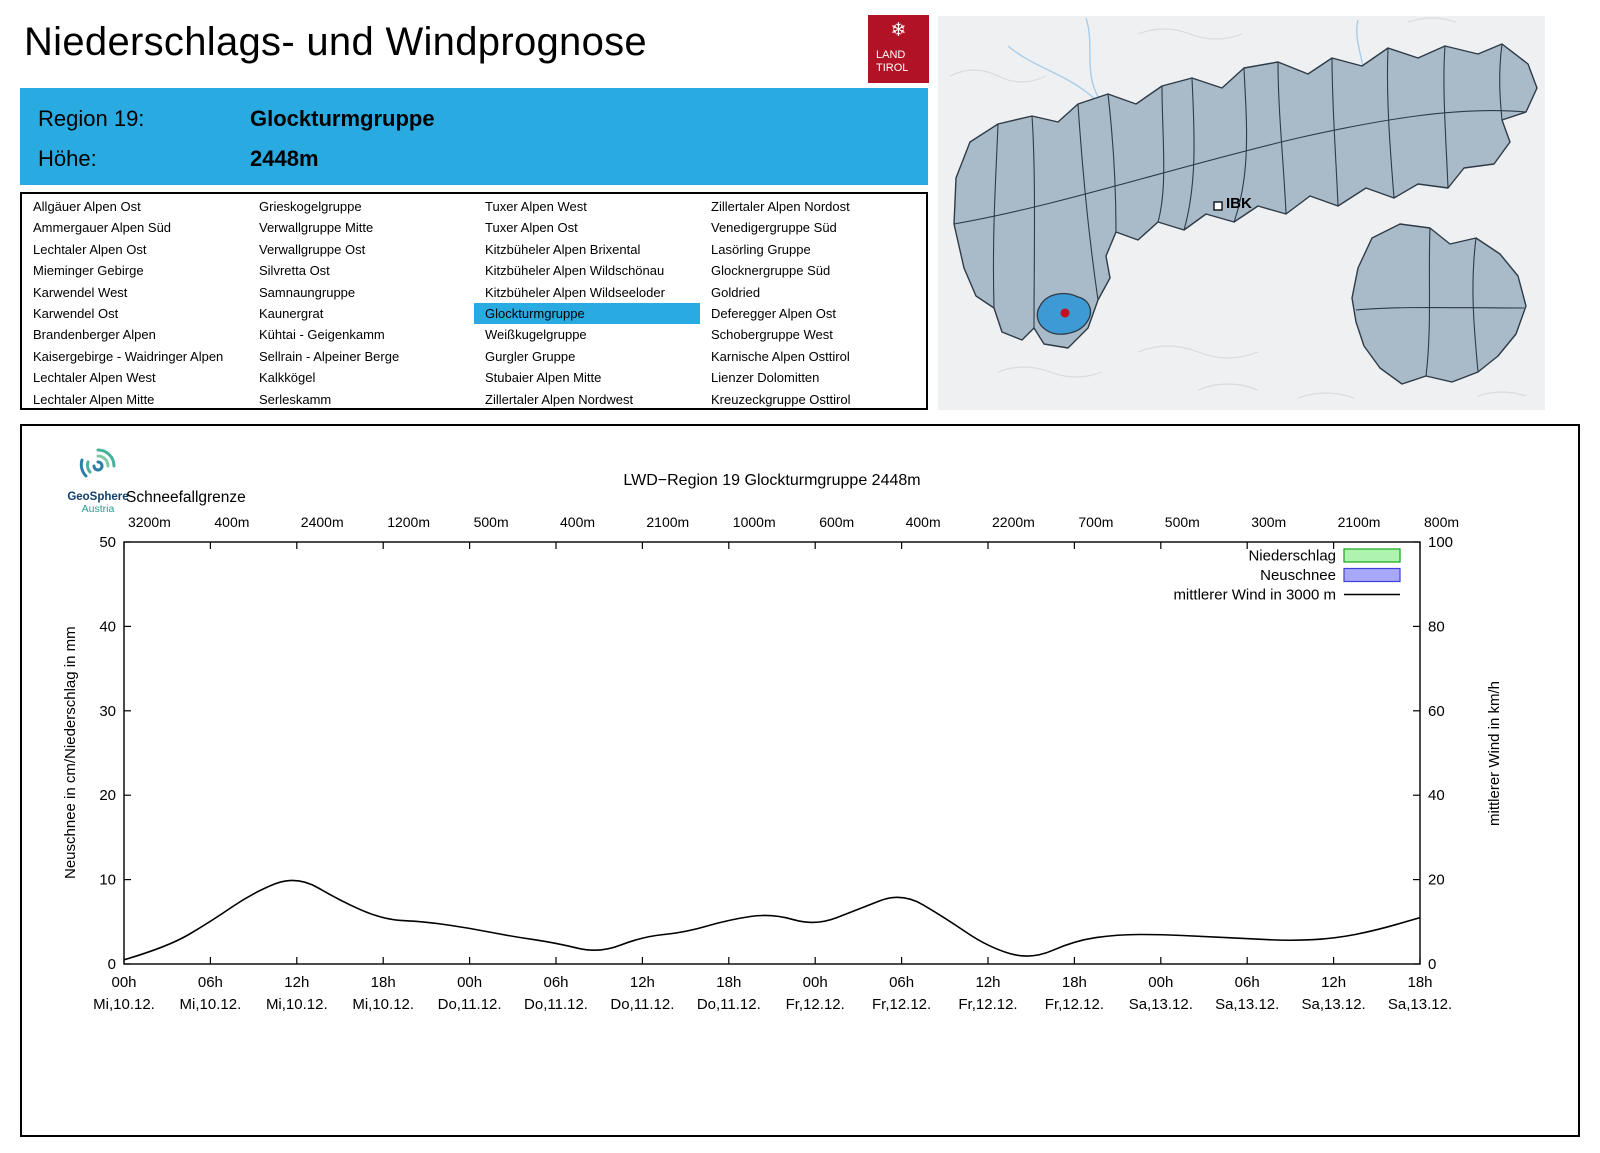 This screenshot has height=1153, width=1600. Describe the element at coordinates (291, 313) in the screenshot. I see `region-list-item: Kaunergrat` at that location.